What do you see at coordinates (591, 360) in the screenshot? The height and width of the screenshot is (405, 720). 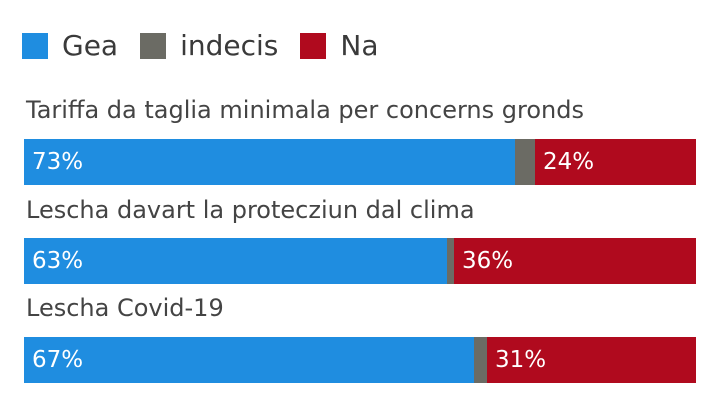 I see `bar-segment-no: 31%` at bounding box center [591, 360].